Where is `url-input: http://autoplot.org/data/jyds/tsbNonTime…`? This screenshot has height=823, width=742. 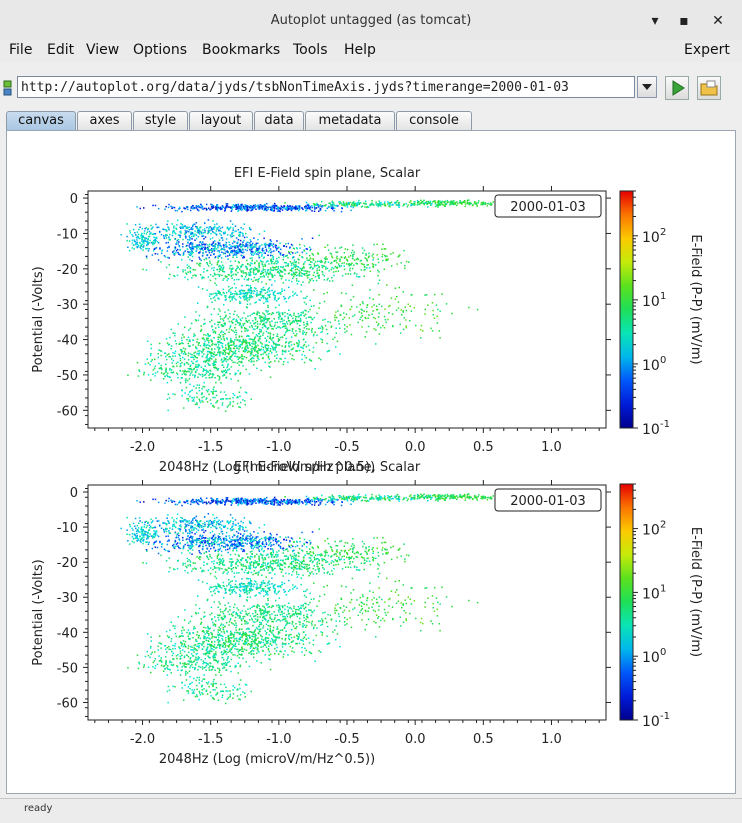
url-input: http://autoplot.org/data/jyds/tsbNonTime… is located at coordinates (326, 87).